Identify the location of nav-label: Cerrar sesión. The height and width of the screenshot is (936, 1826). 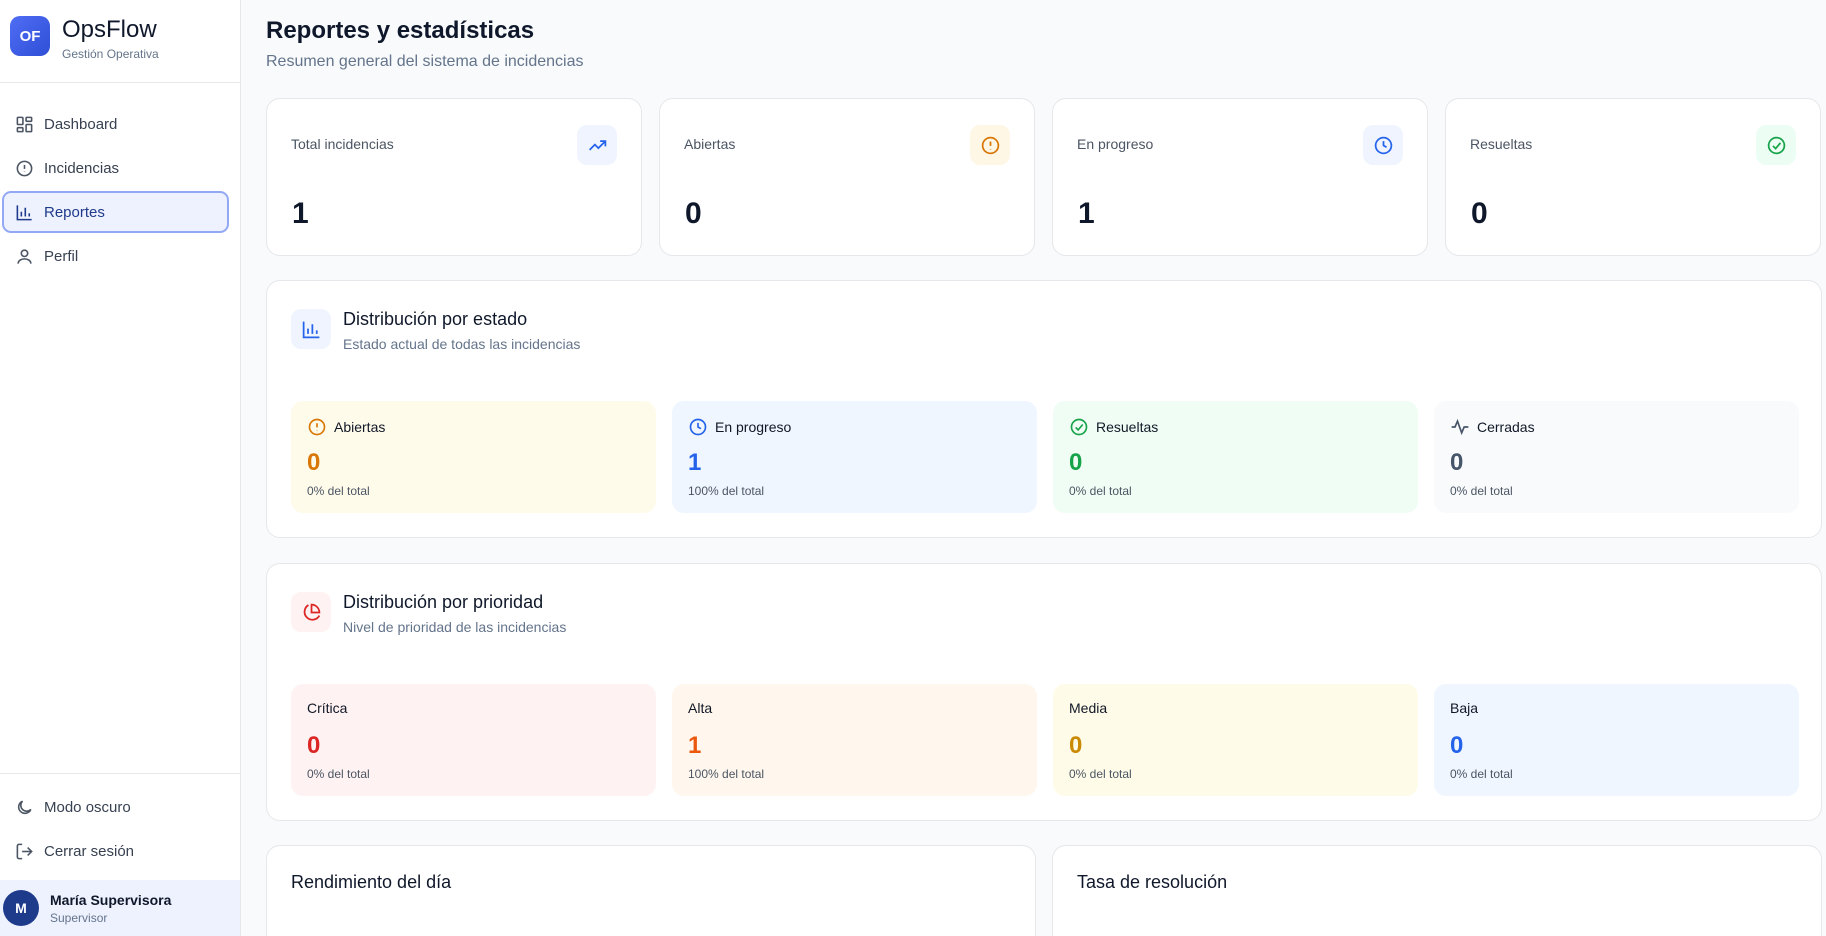
(89, 851).